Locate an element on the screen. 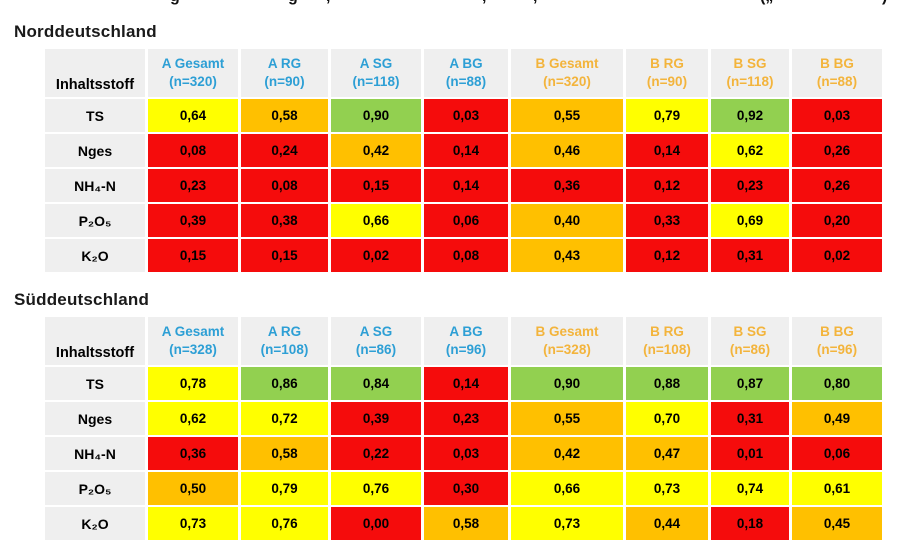  value-cell: 0,00 is located at coordinates (376, 523).